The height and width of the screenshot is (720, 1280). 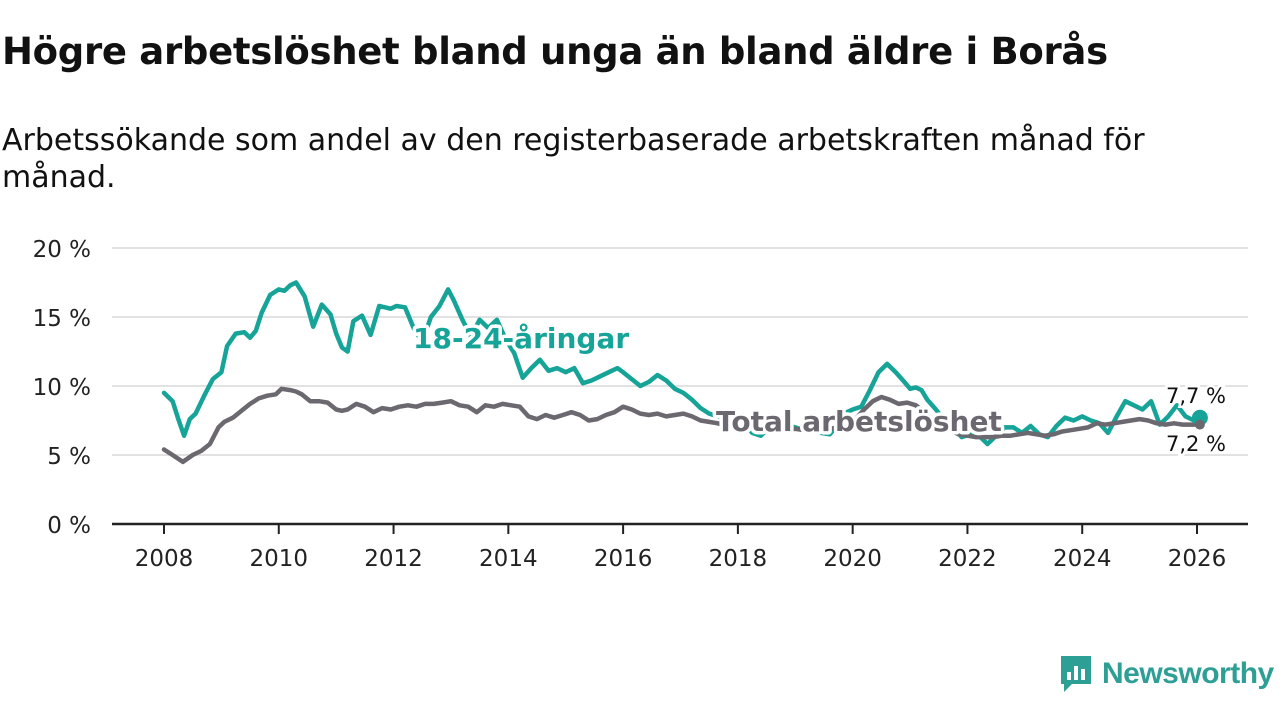 I want to click on x-tick-label: 2024, so click(x=1082, y=559).